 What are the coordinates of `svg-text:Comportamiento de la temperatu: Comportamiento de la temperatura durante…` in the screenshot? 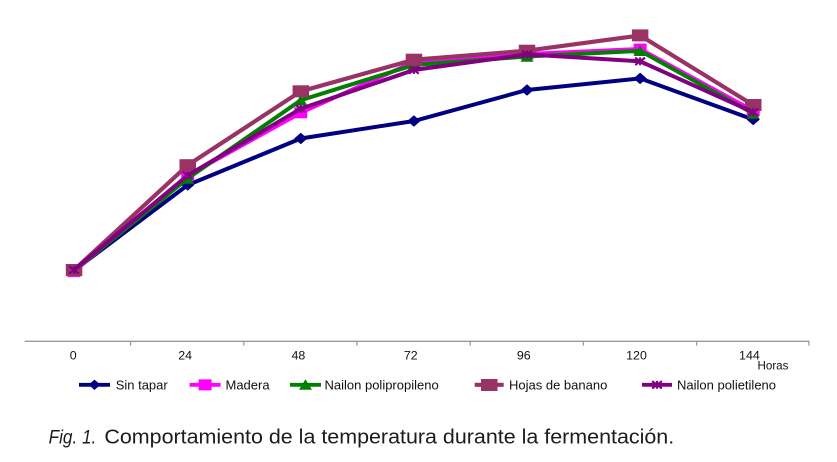 It's located at (389, 437).